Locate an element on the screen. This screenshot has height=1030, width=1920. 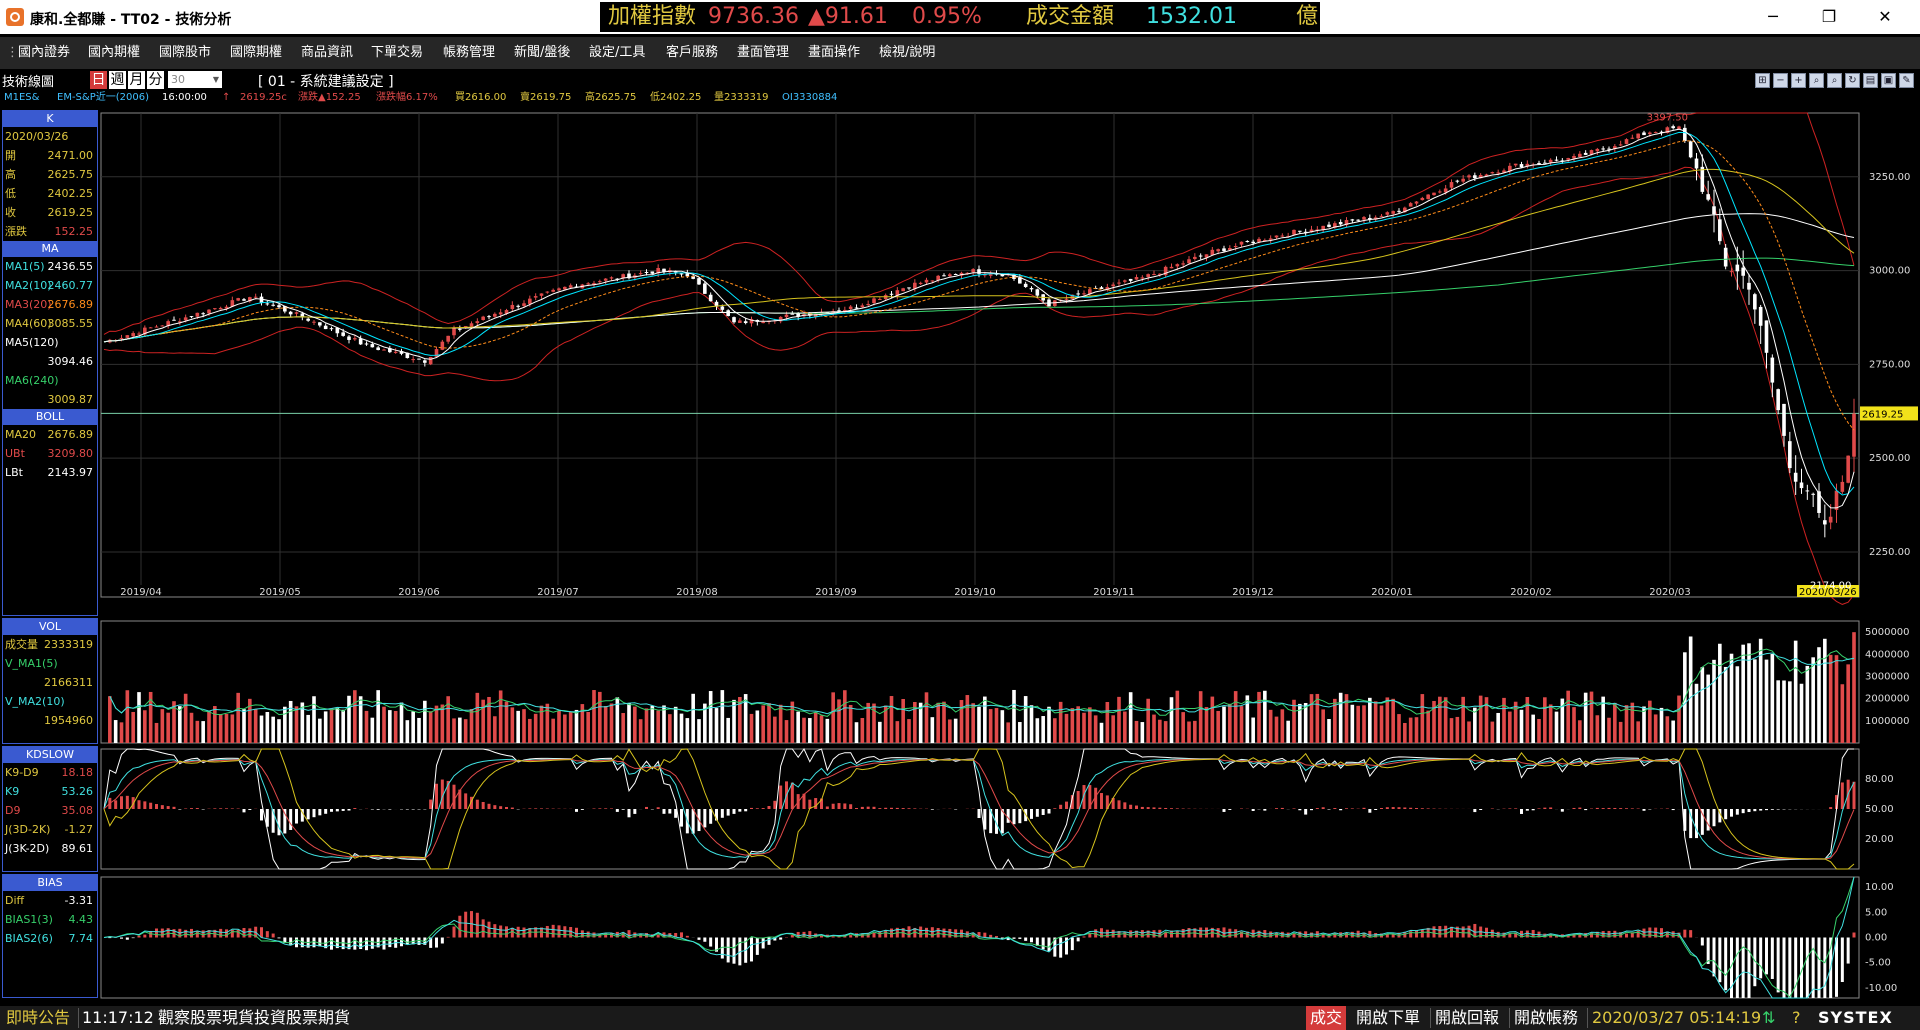
menu-item: 客戶服務 is located at coordinates (692, 52).